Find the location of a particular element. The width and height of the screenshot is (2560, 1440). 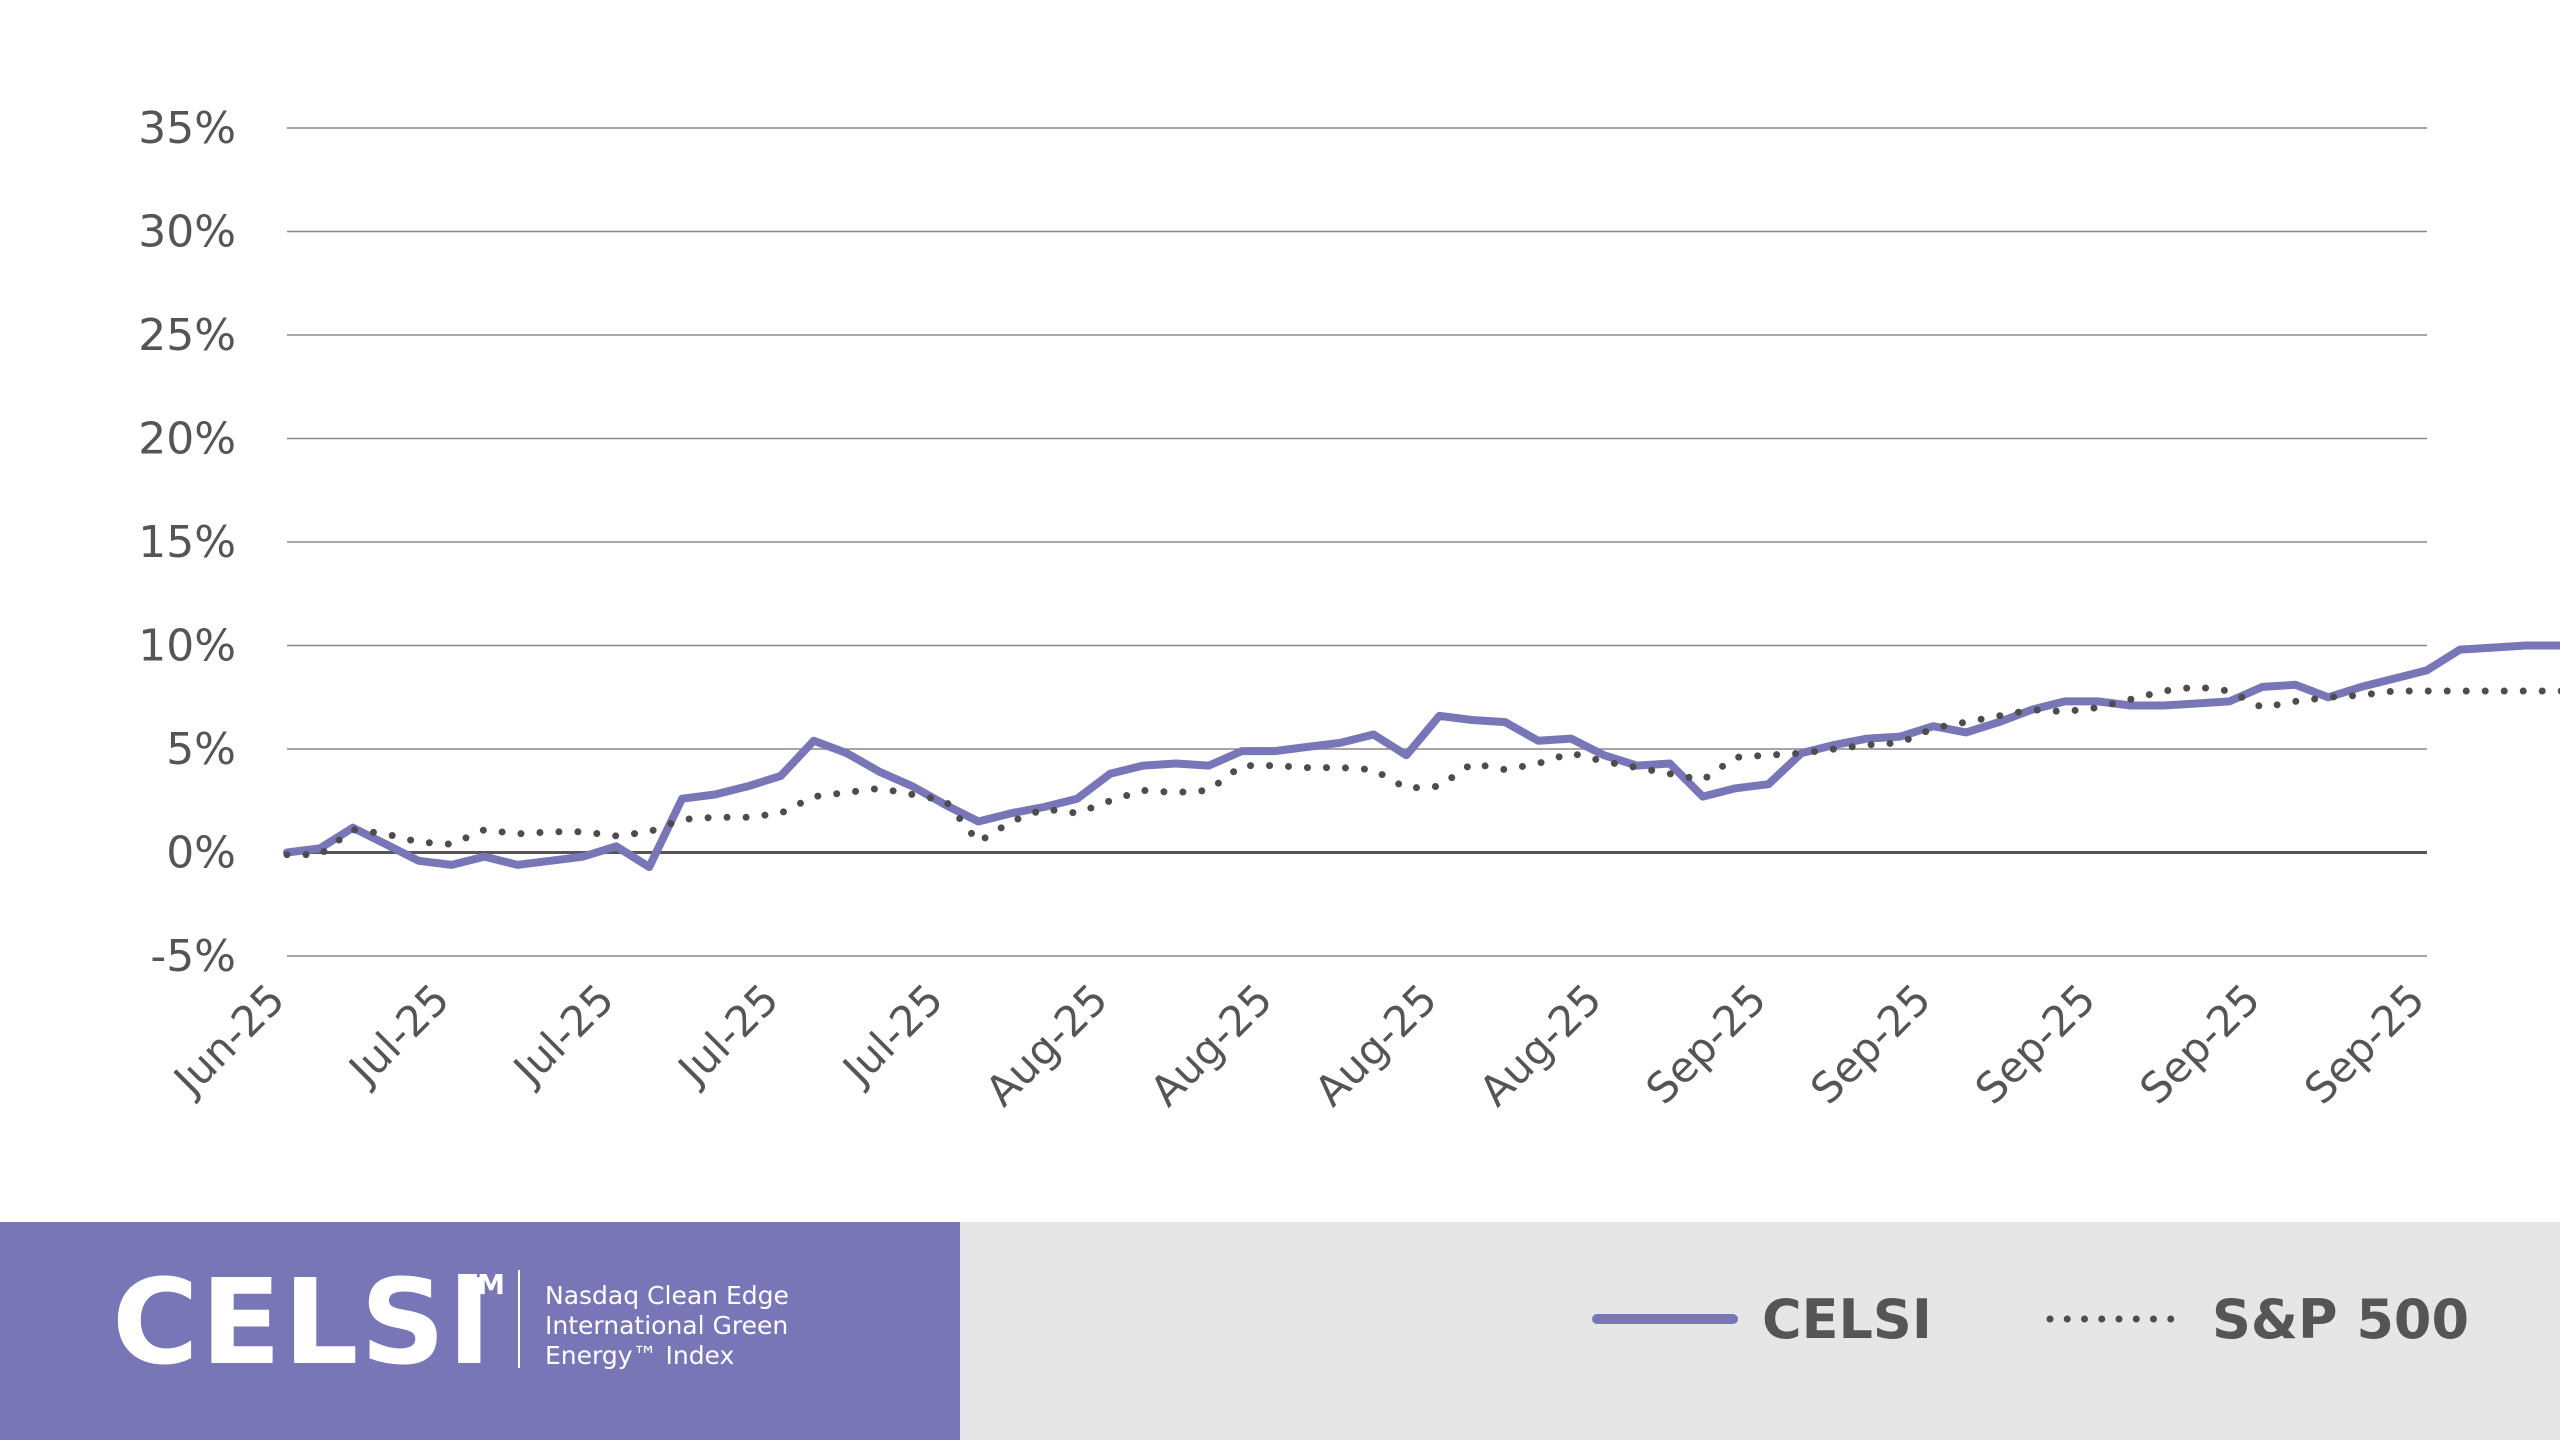

brand-panel is located at coordinates (480, 1331).